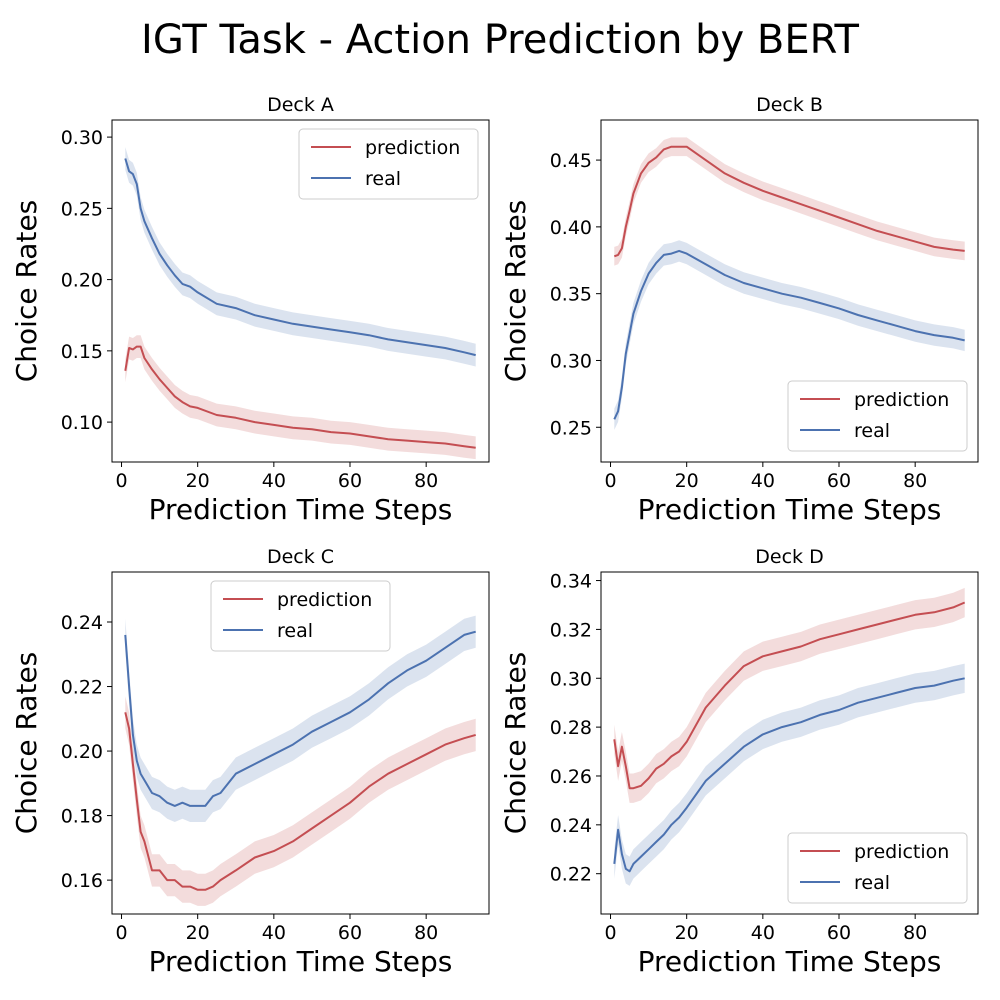 The width and height of the screenshot is (1000, 1000). I want to click on y-tick-label: 0.35, so click(571, 295).